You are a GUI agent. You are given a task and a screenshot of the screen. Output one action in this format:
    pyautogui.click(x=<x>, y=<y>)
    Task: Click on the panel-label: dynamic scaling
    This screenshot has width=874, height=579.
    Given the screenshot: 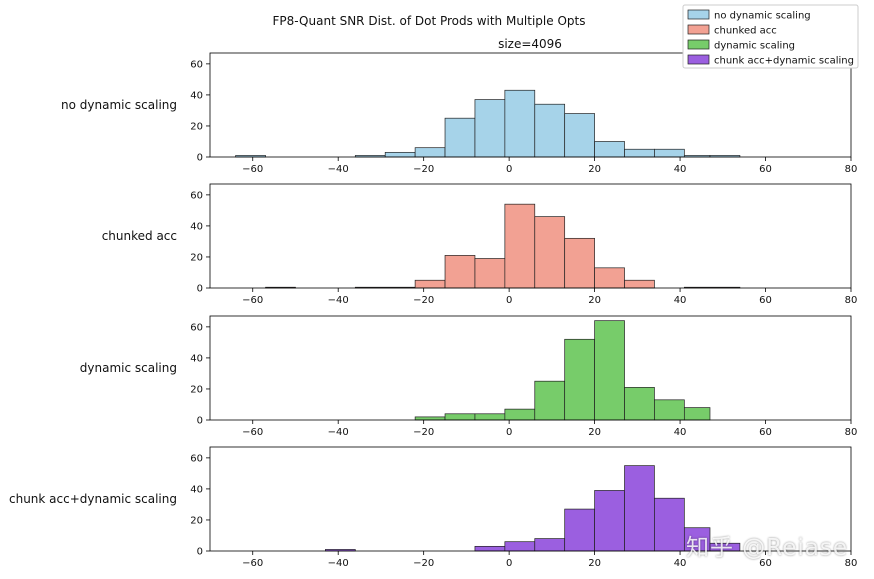 What is the action you would take?
    pyautogui.click(x=128, y=368)
    